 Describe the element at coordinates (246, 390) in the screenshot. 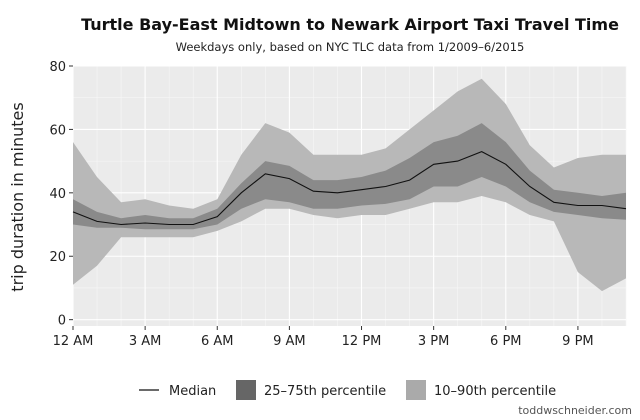

I see `legend-25-75-swatch` at that location.